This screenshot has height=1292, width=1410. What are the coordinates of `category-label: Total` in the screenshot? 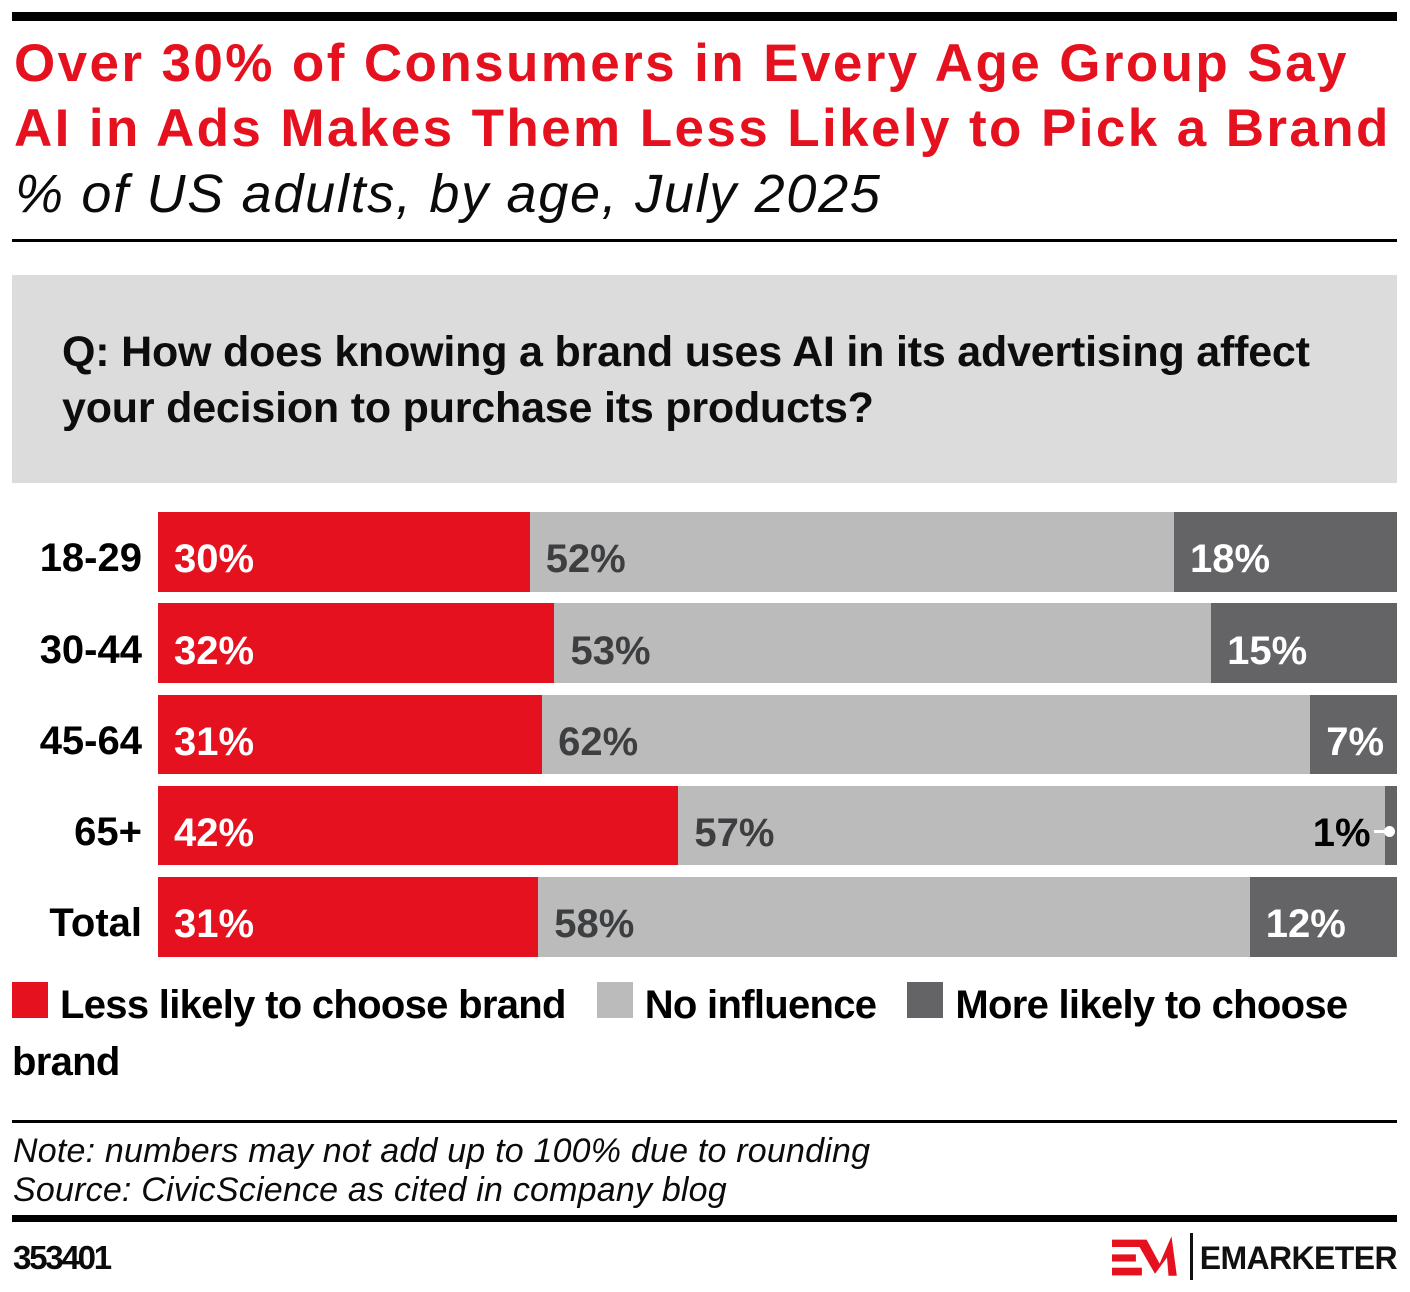 It's located at (95, 923).